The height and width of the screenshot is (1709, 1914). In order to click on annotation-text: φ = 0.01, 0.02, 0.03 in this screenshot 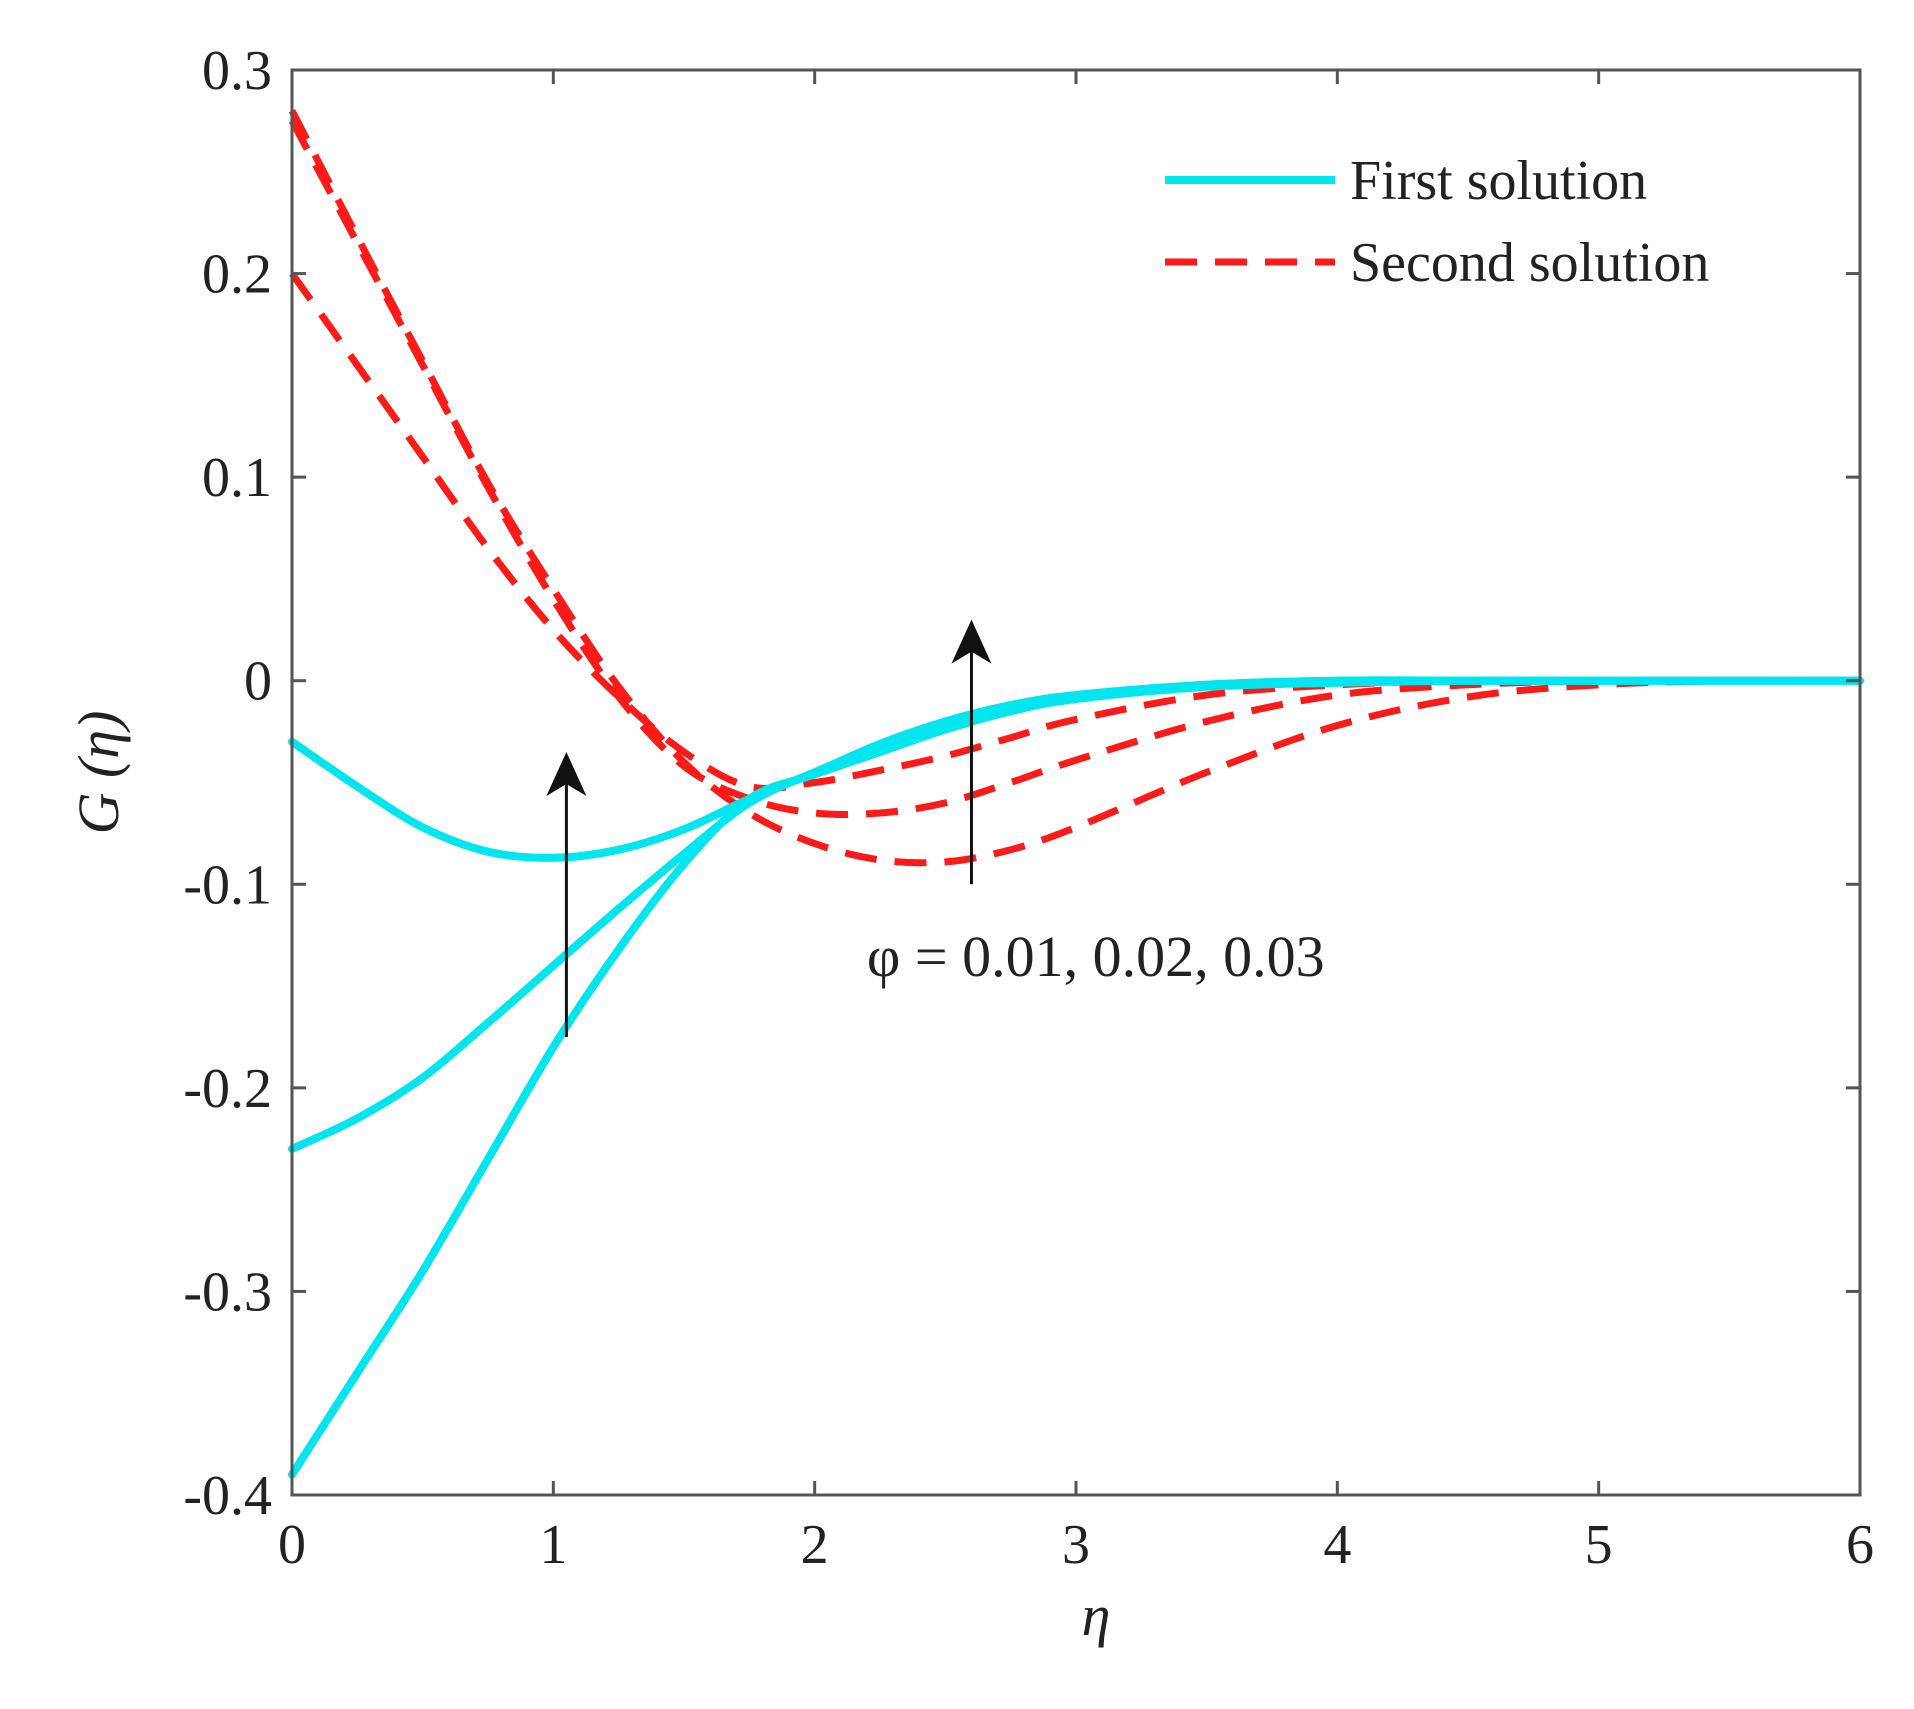, I will do `click(1096, 956)`.